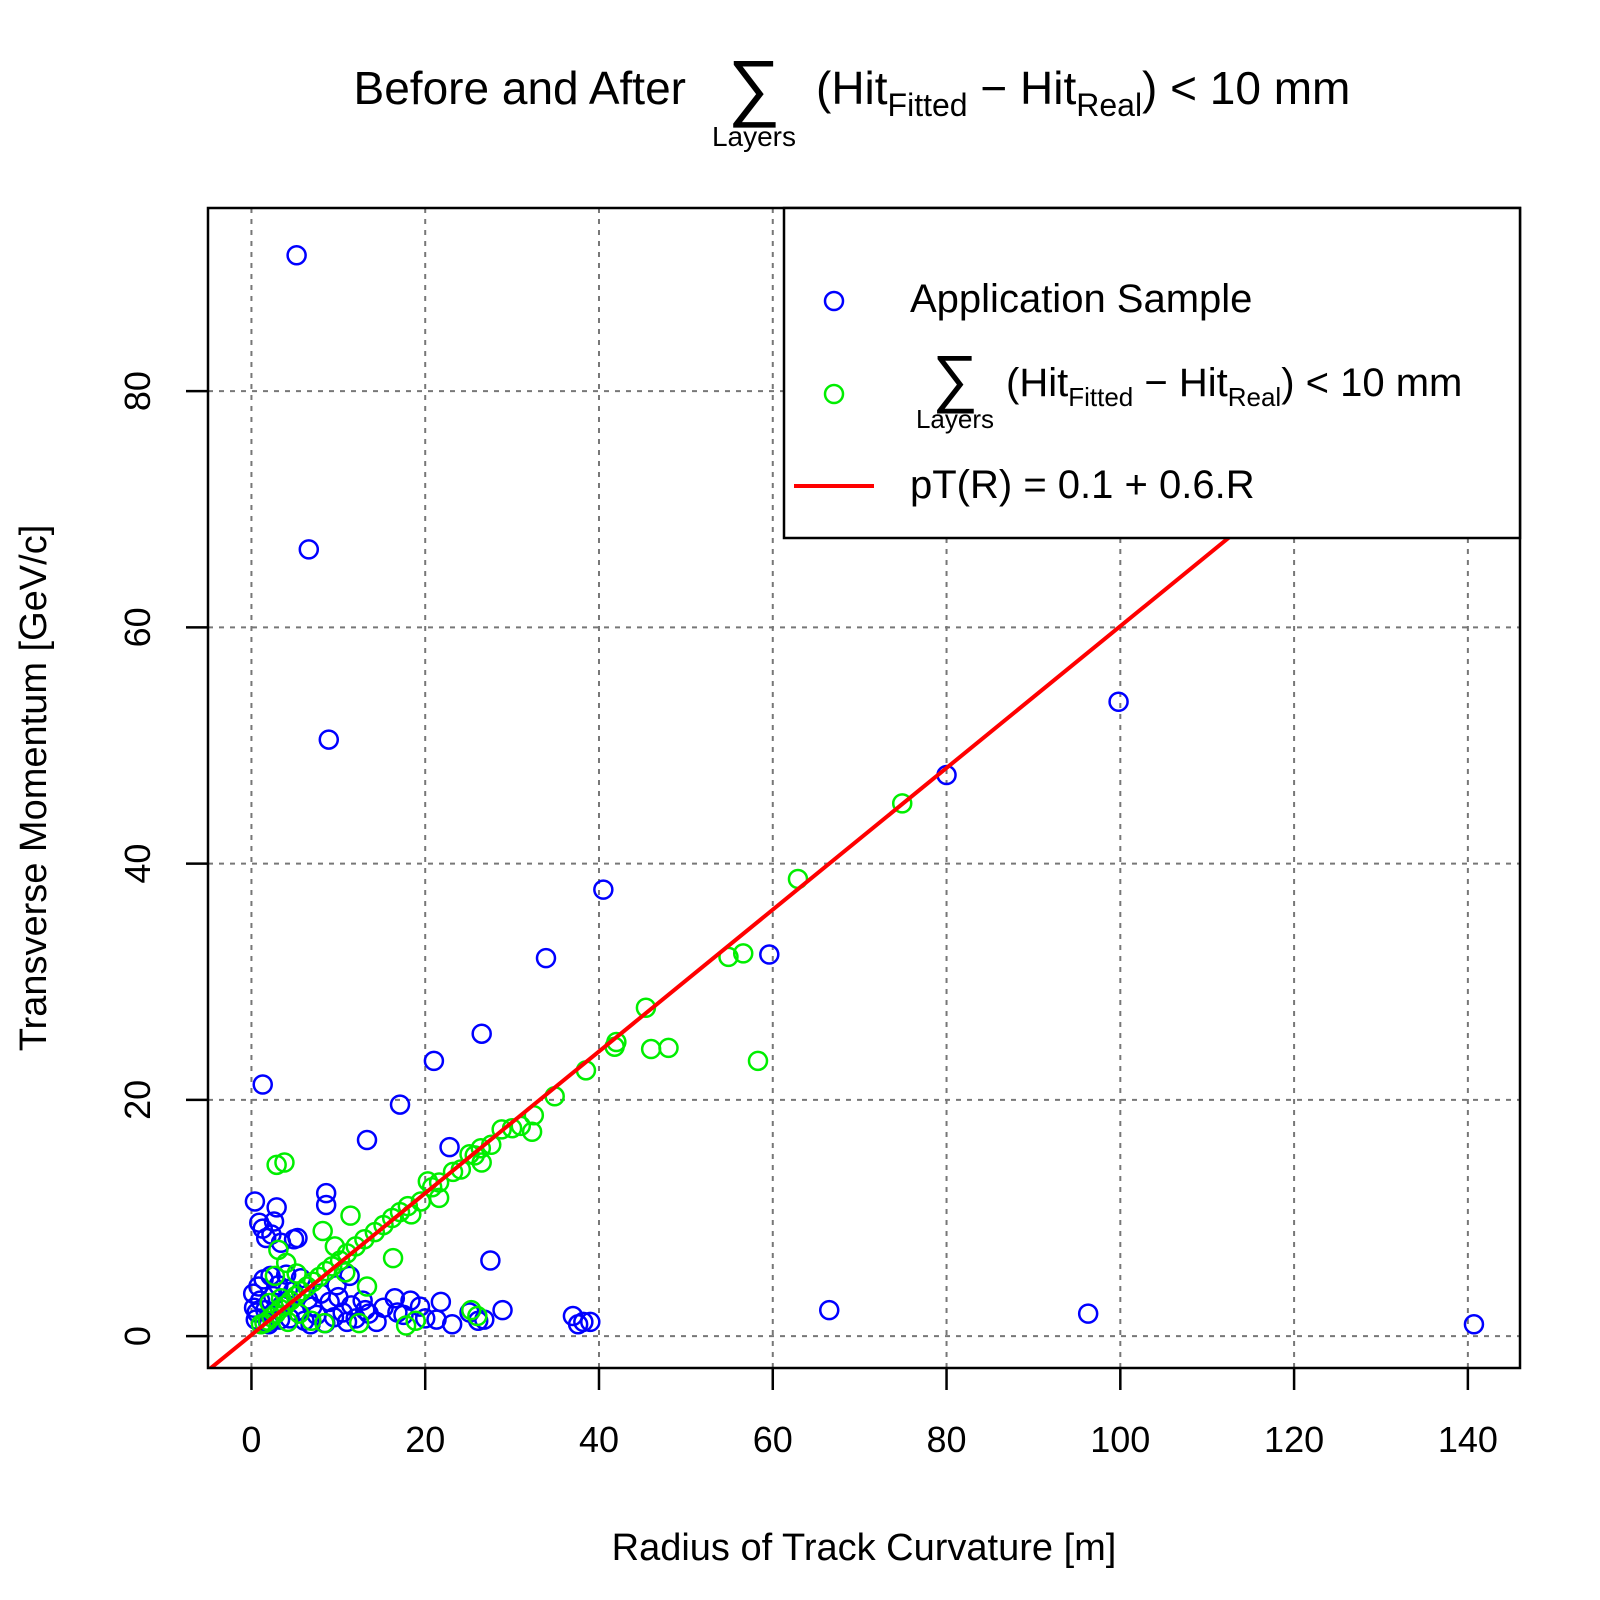 This screenshot has width=1600, height=1600. I want to click on legend-cut-close: ) < 10 mm, so click(1371, 383).